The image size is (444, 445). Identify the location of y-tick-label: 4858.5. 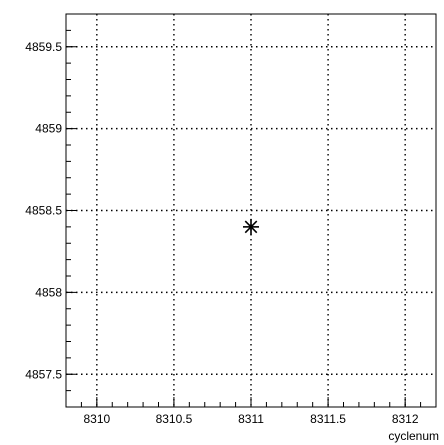
(43, 211).